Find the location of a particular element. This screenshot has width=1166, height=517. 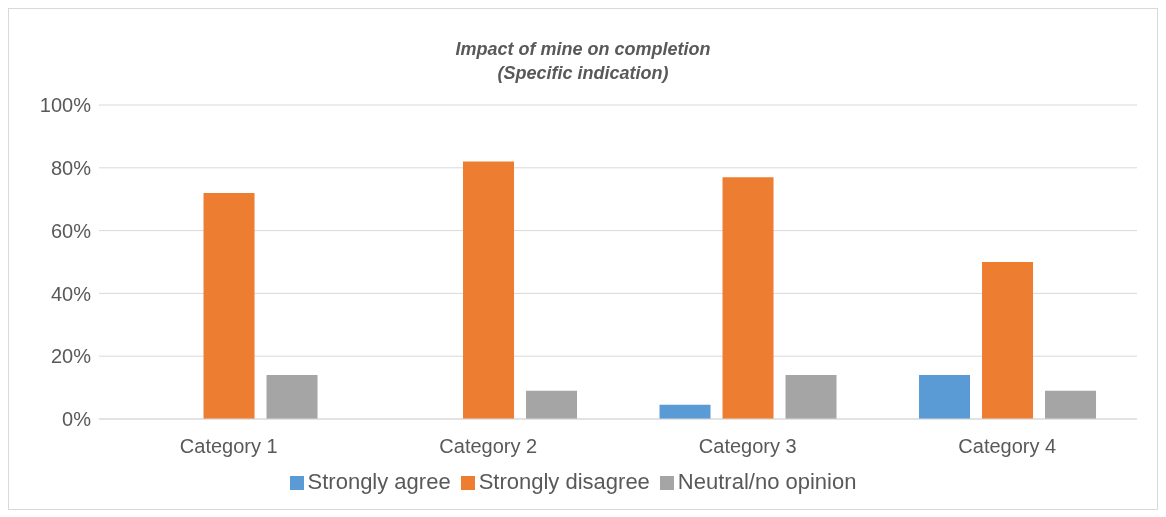

y-tick-label: 40% is located at coordinates (71, 293).